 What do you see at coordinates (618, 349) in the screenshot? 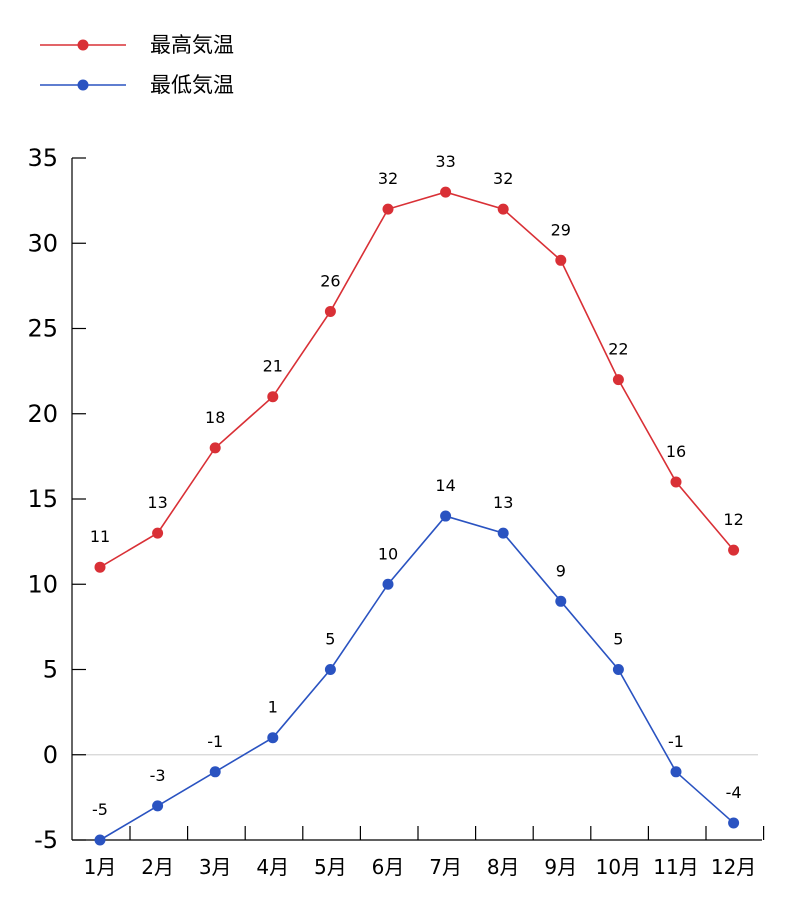
I see `data-label: 22` at bounding box center [618, 349].